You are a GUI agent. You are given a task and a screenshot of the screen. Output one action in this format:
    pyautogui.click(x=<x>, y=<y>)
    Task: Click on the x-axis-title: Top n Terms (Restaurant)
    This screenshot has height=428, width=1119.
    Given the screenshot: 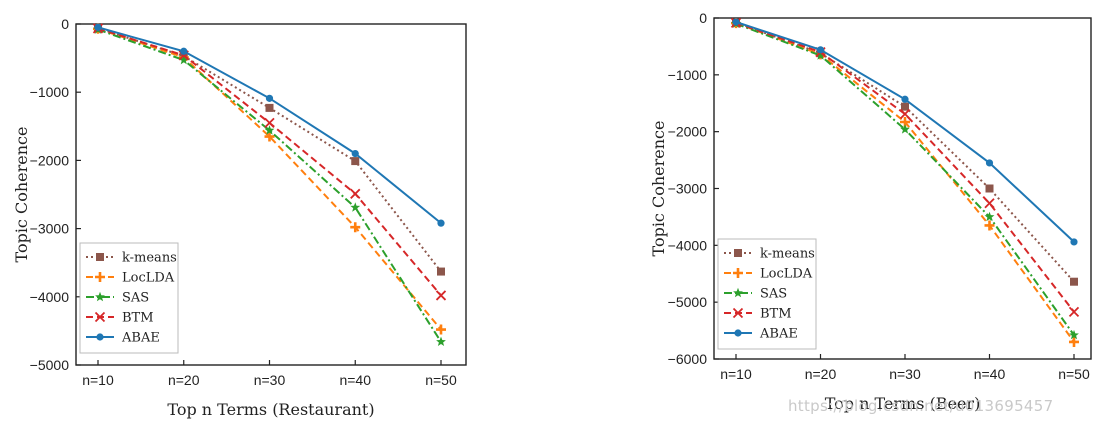 What is the action you would take?
    pyautogui.click(x=270, y=409)
    